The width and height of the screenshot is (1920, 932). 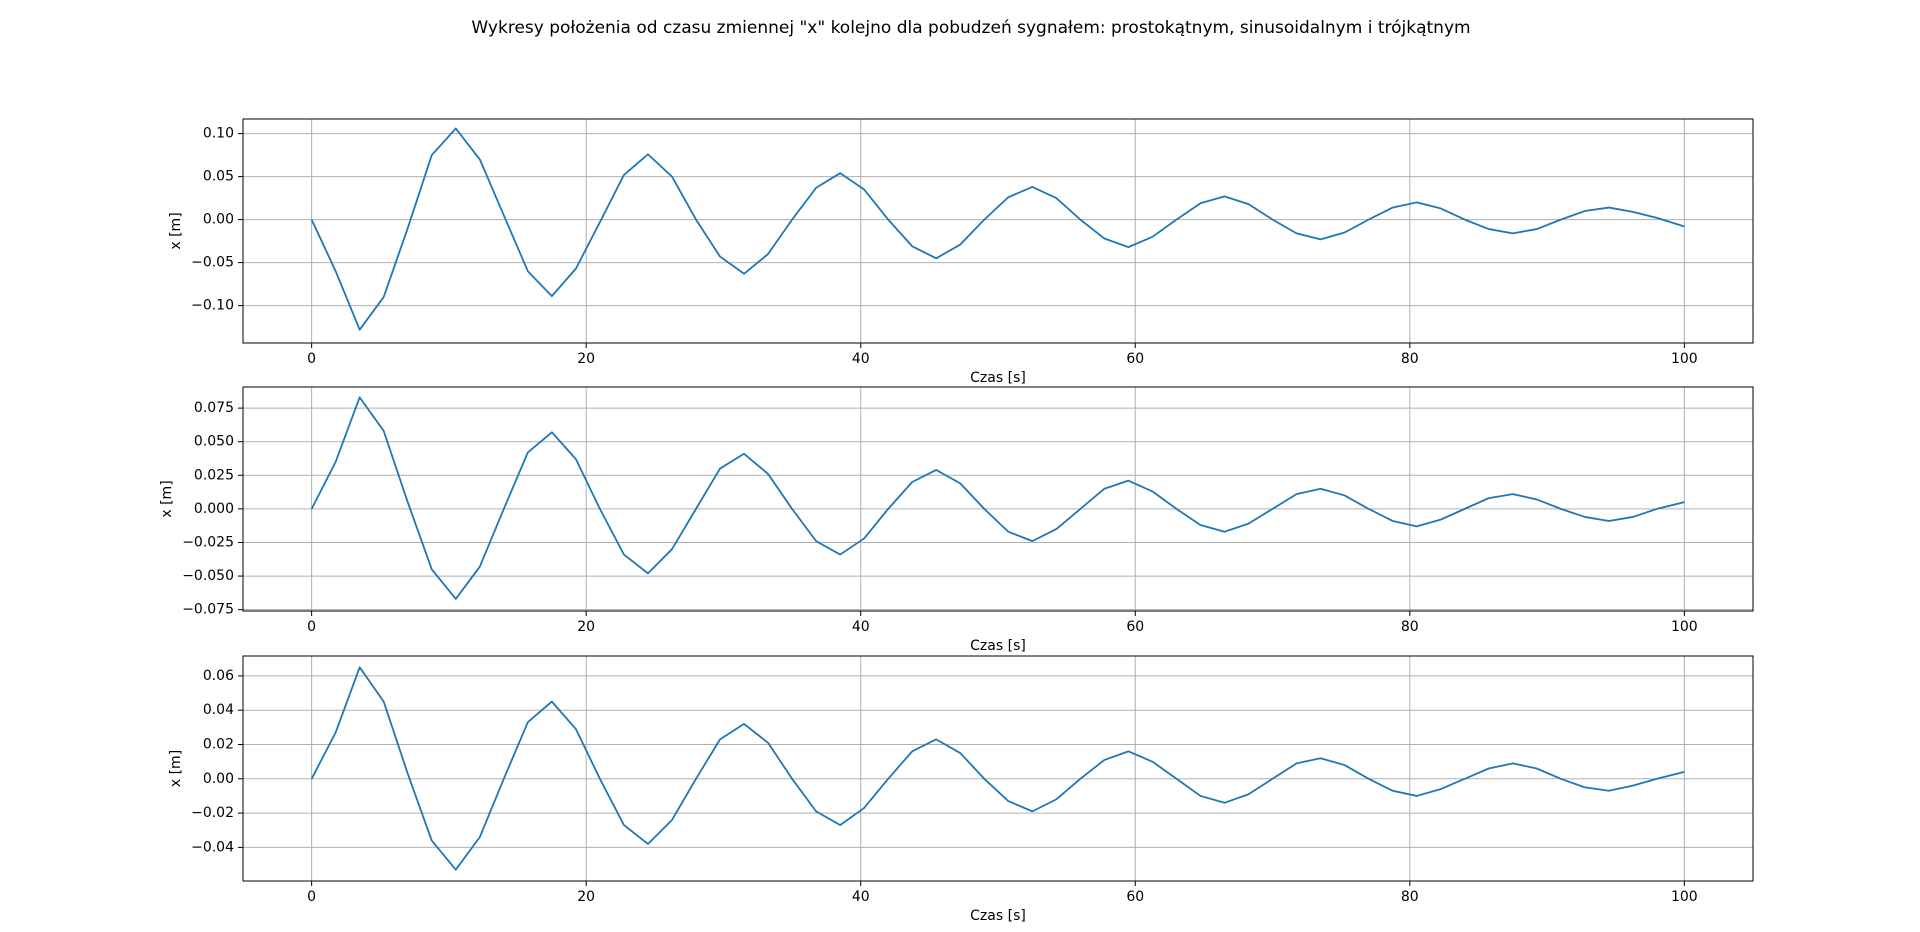 I want to click on y-tick-label: −0.075, so click(x=208, y=610).